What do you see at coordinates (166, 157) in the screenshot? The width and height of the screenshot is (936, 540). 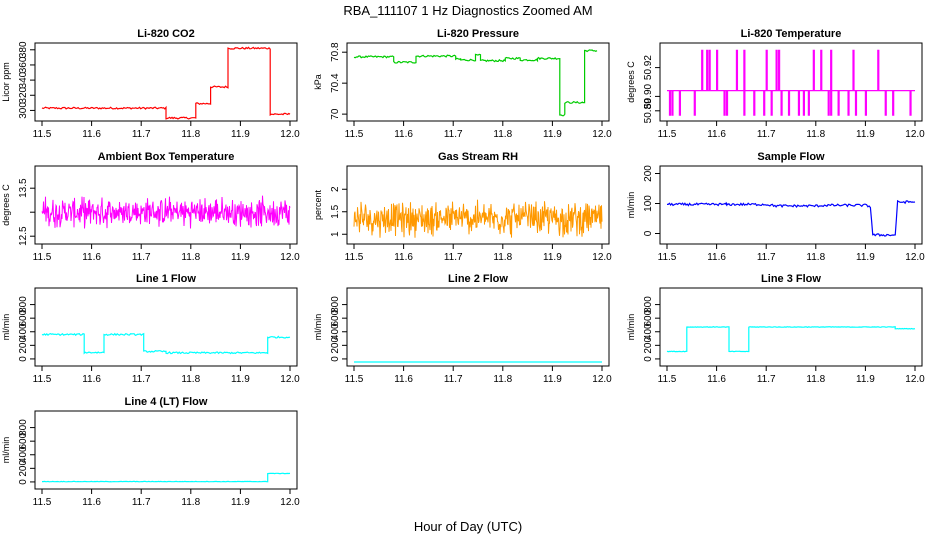 I see `panel-title: Ambient Box Temperature` at bounding box center [166, 157].